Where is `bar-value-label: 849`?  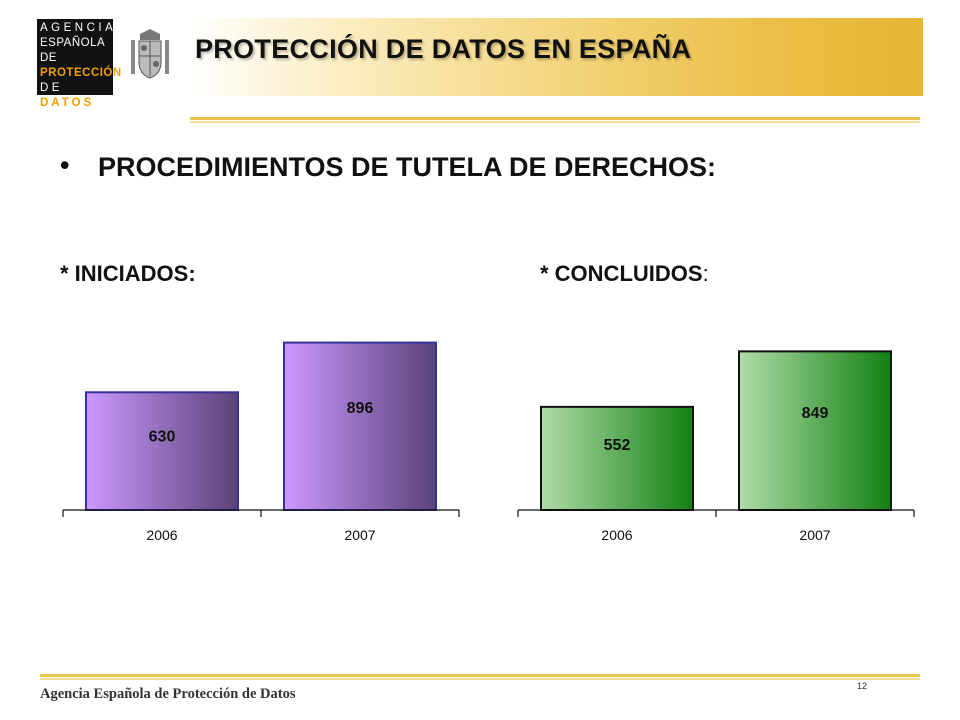 bar-value-label: 849 is located at coordinates (815, 413).